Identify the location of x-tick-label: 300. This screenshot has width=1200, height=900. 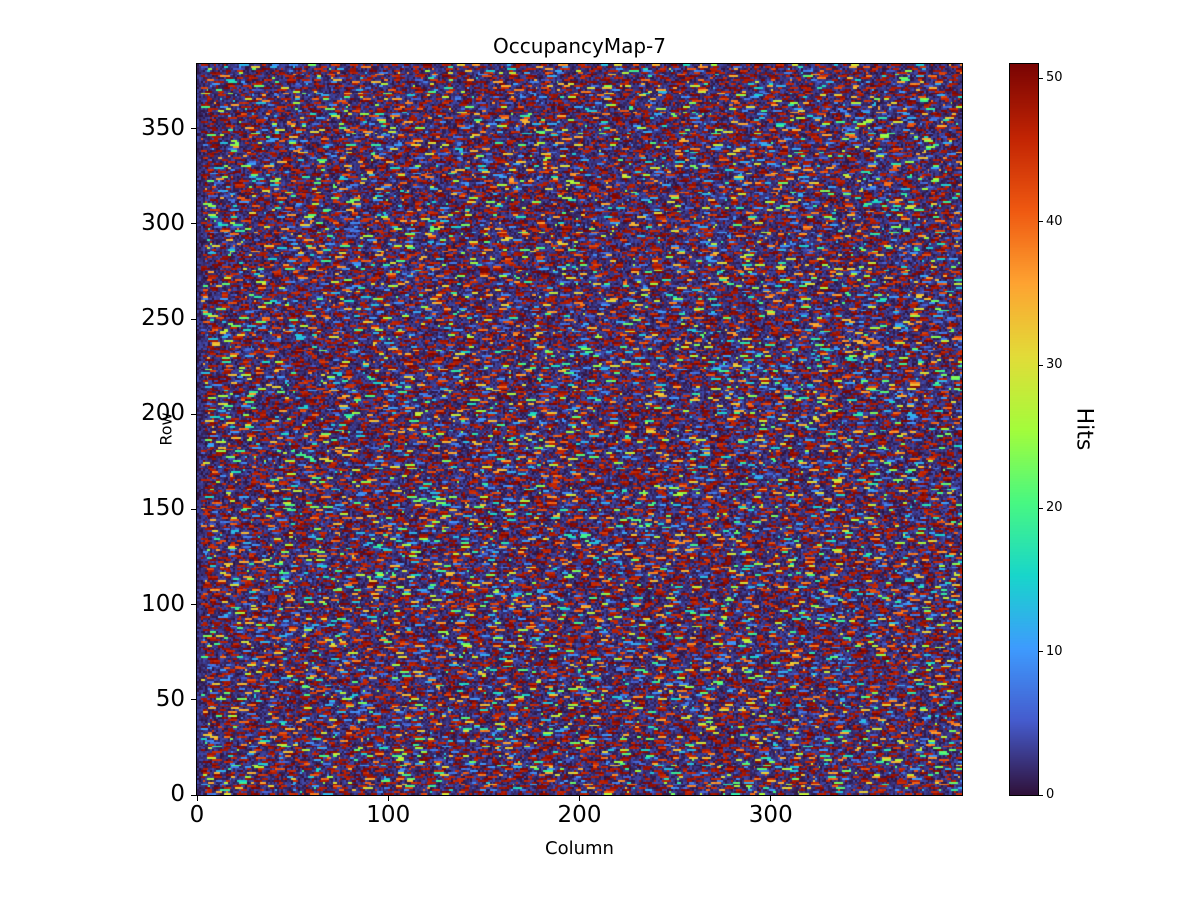
(770, 815).